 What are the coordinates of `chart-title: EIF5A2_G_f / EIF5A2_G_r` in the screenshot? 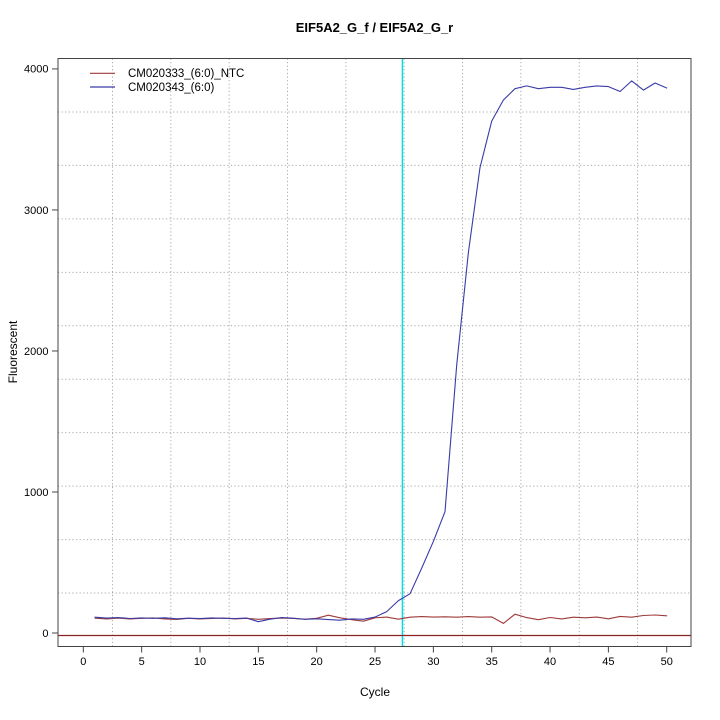 It's located at (375, 27).